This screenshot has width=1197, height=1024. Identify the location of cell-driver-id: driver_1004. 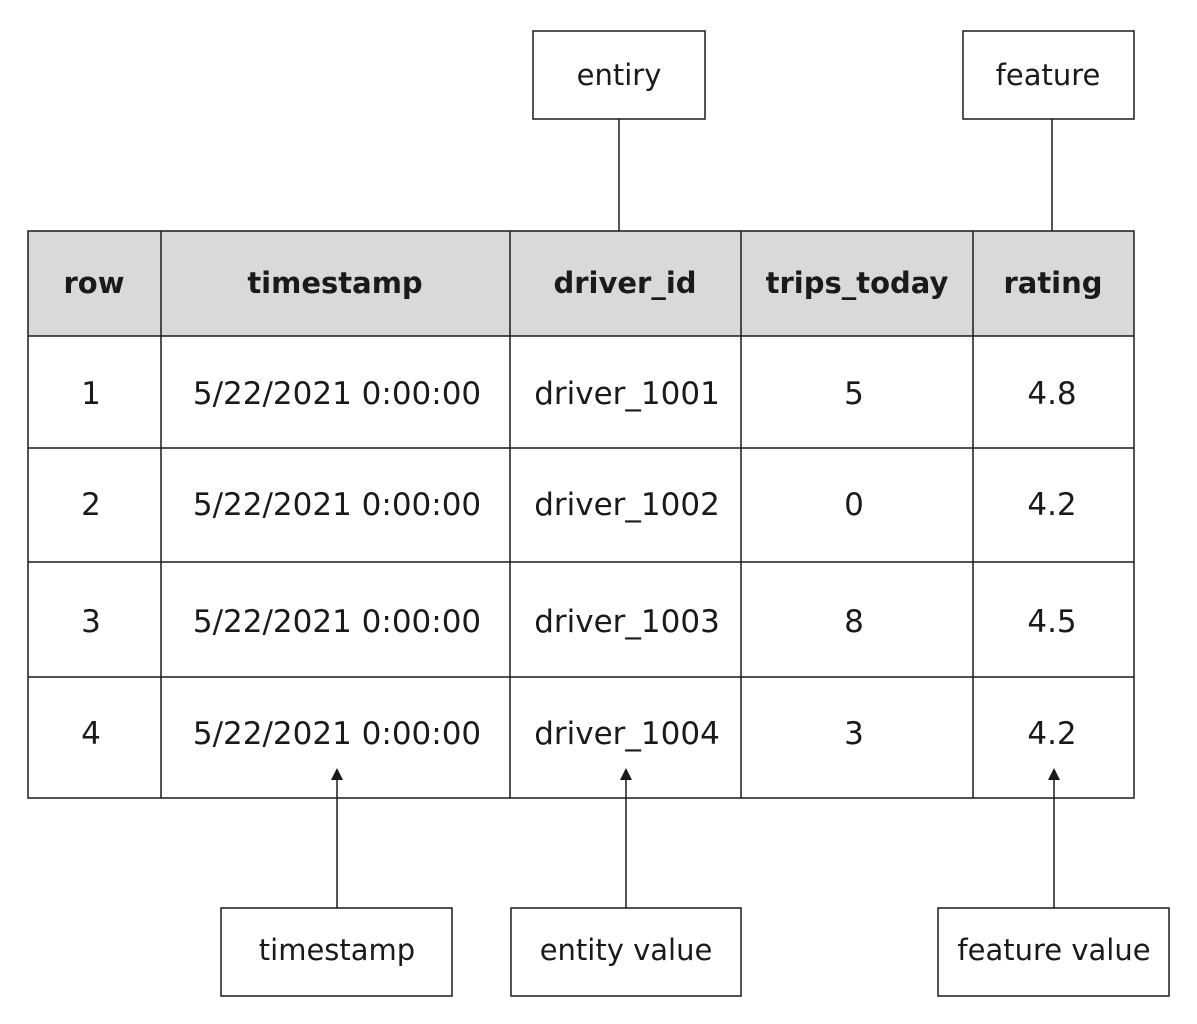
(627, 734).